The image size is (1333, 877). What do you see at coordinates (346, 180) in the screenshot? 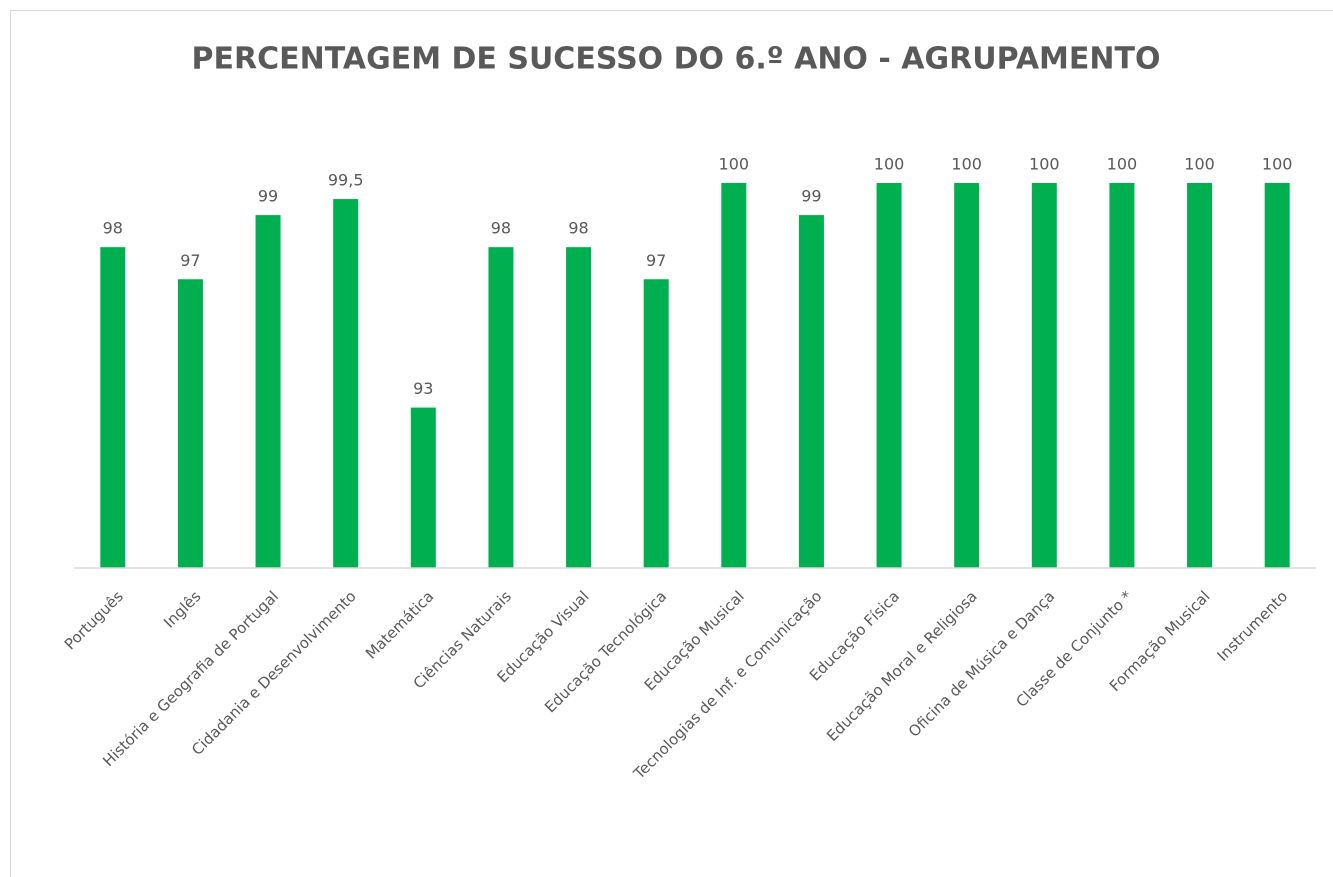
I see `data-label: 99,5` at bounding box center [346, 180].